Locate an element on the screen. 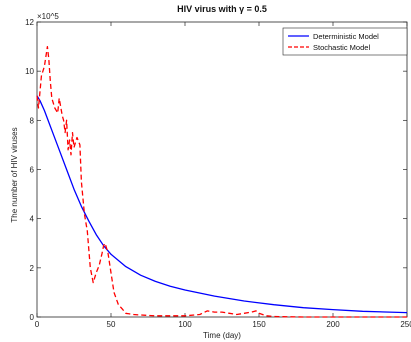  y-tick-label: 0 is located at coordinates (32, 317).